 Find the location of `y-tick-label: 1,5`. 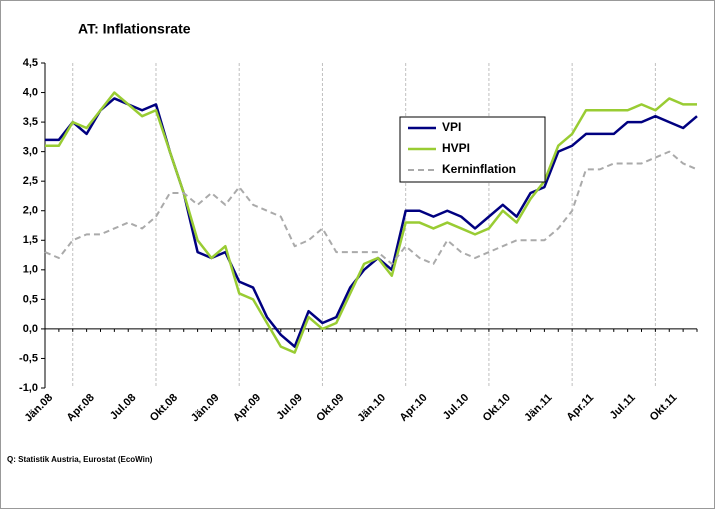

y-tick-label: 1,5 is located at coordinates (30, 240).